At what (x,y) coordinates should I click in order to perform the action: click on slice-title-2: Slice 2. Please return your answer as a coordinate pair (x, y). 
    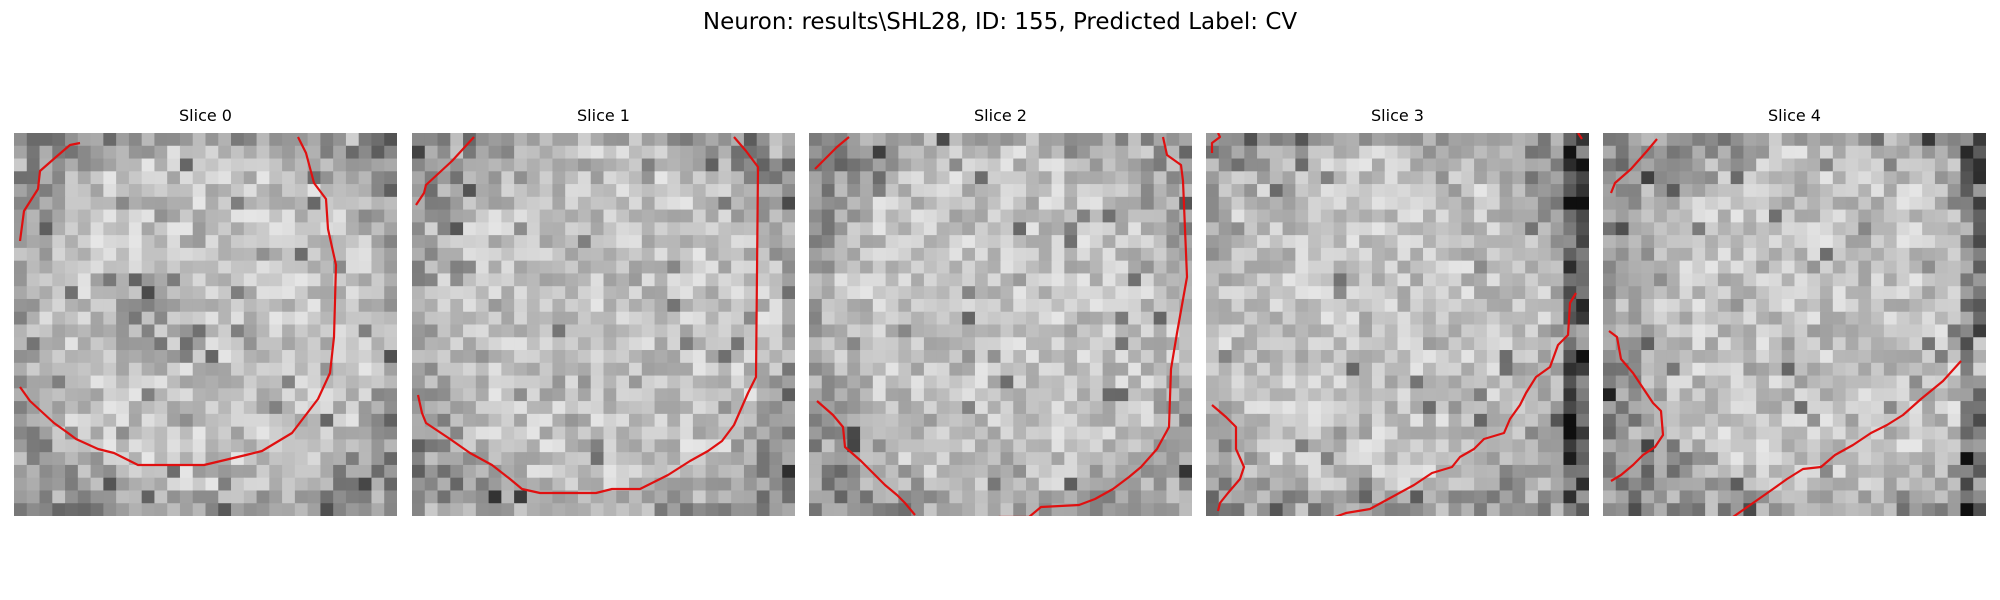
    Looking at the image, I should click on (1000, 115).